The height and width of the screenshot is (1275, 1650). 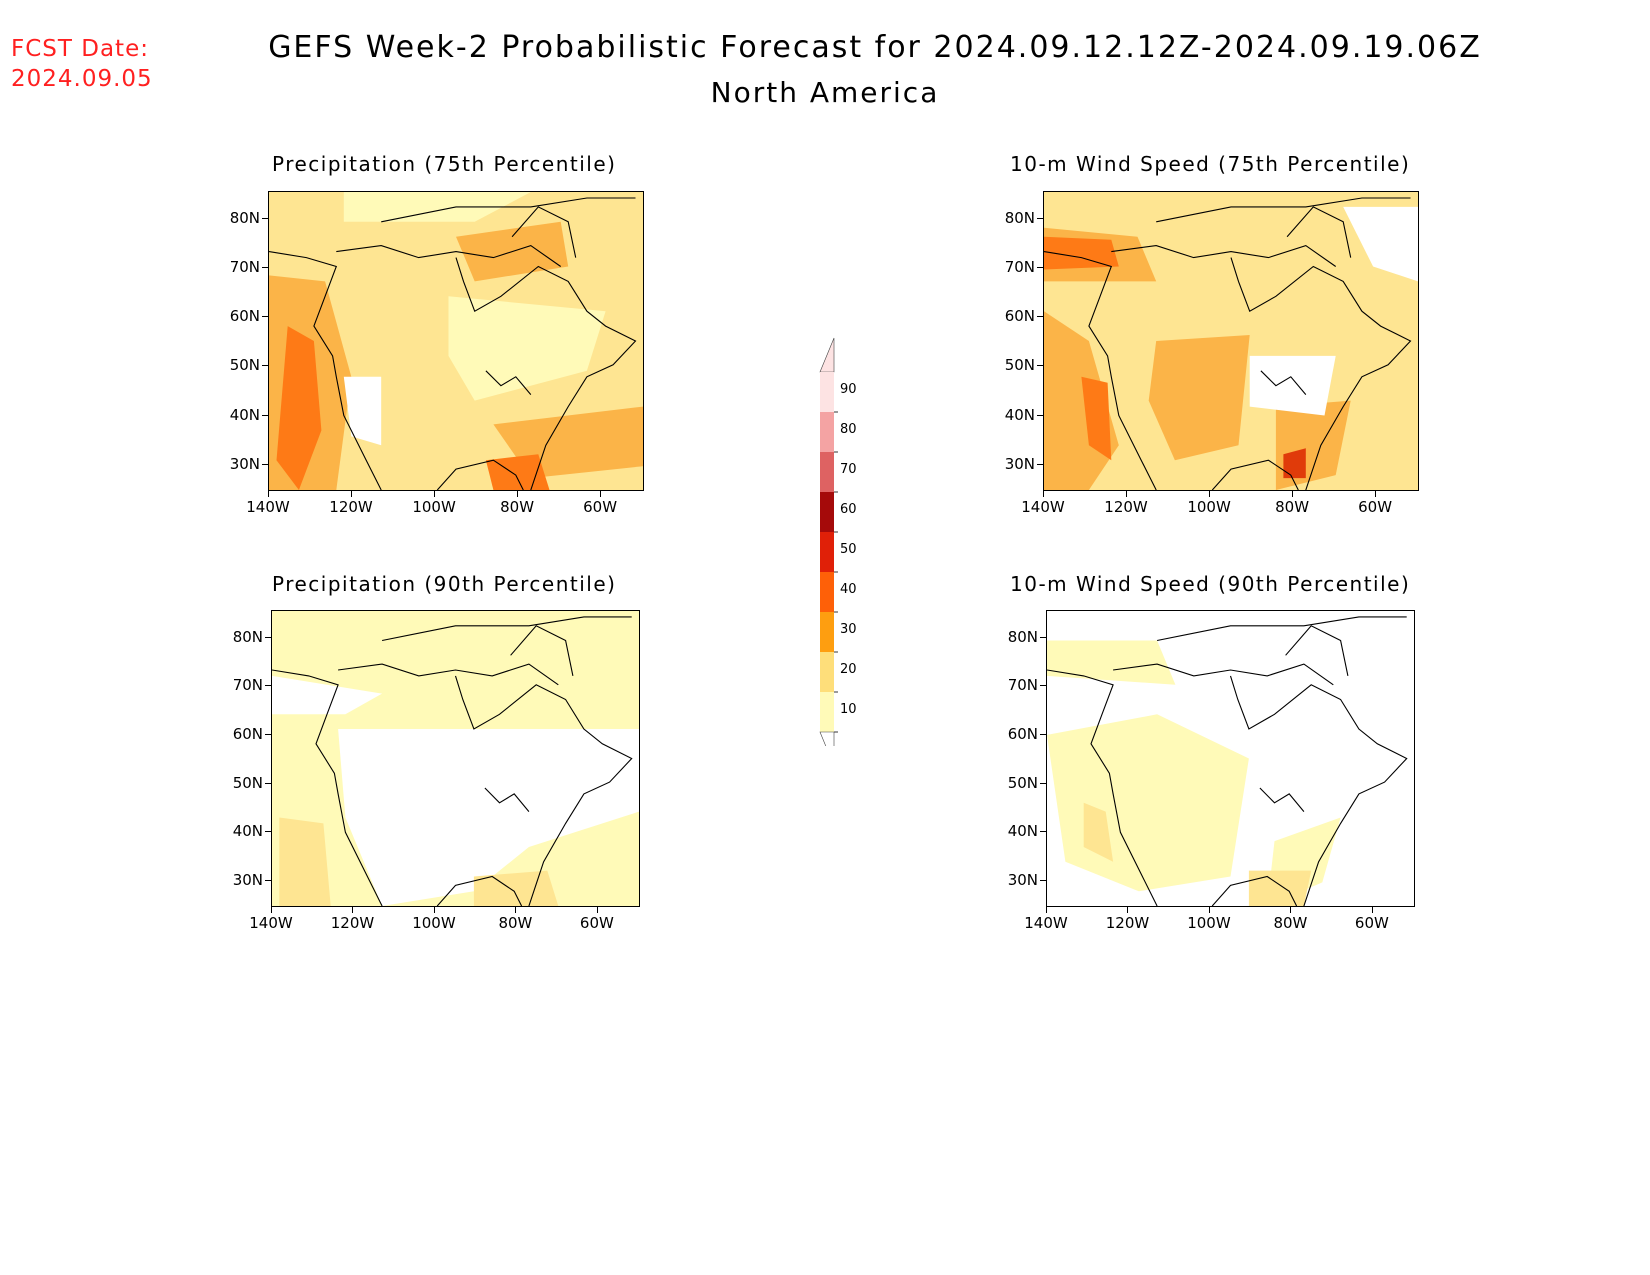 I want to click on colorbar-cap-top, so click(x=827, y=355).